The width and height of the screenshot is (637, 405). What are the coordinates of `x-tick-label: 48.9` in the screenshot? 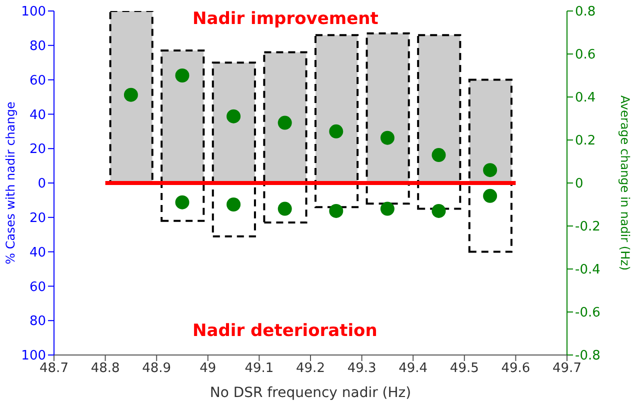 It's located at (157, 368).